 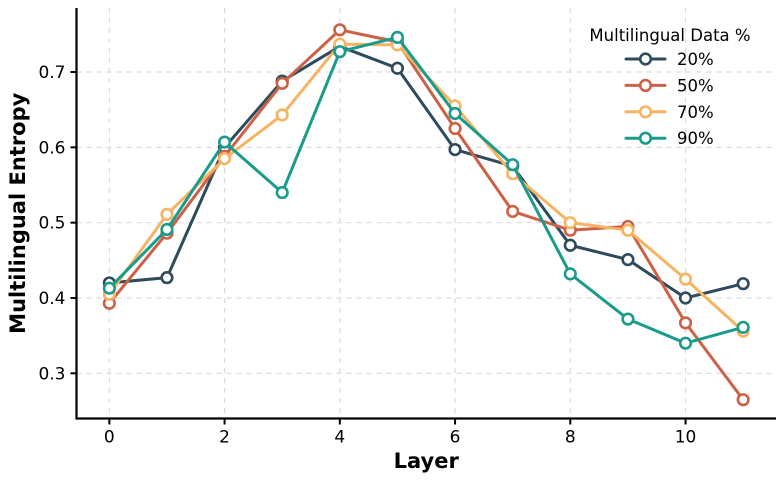 I want to click on y-tick-label: 0.5, so click(x=51, y=224).